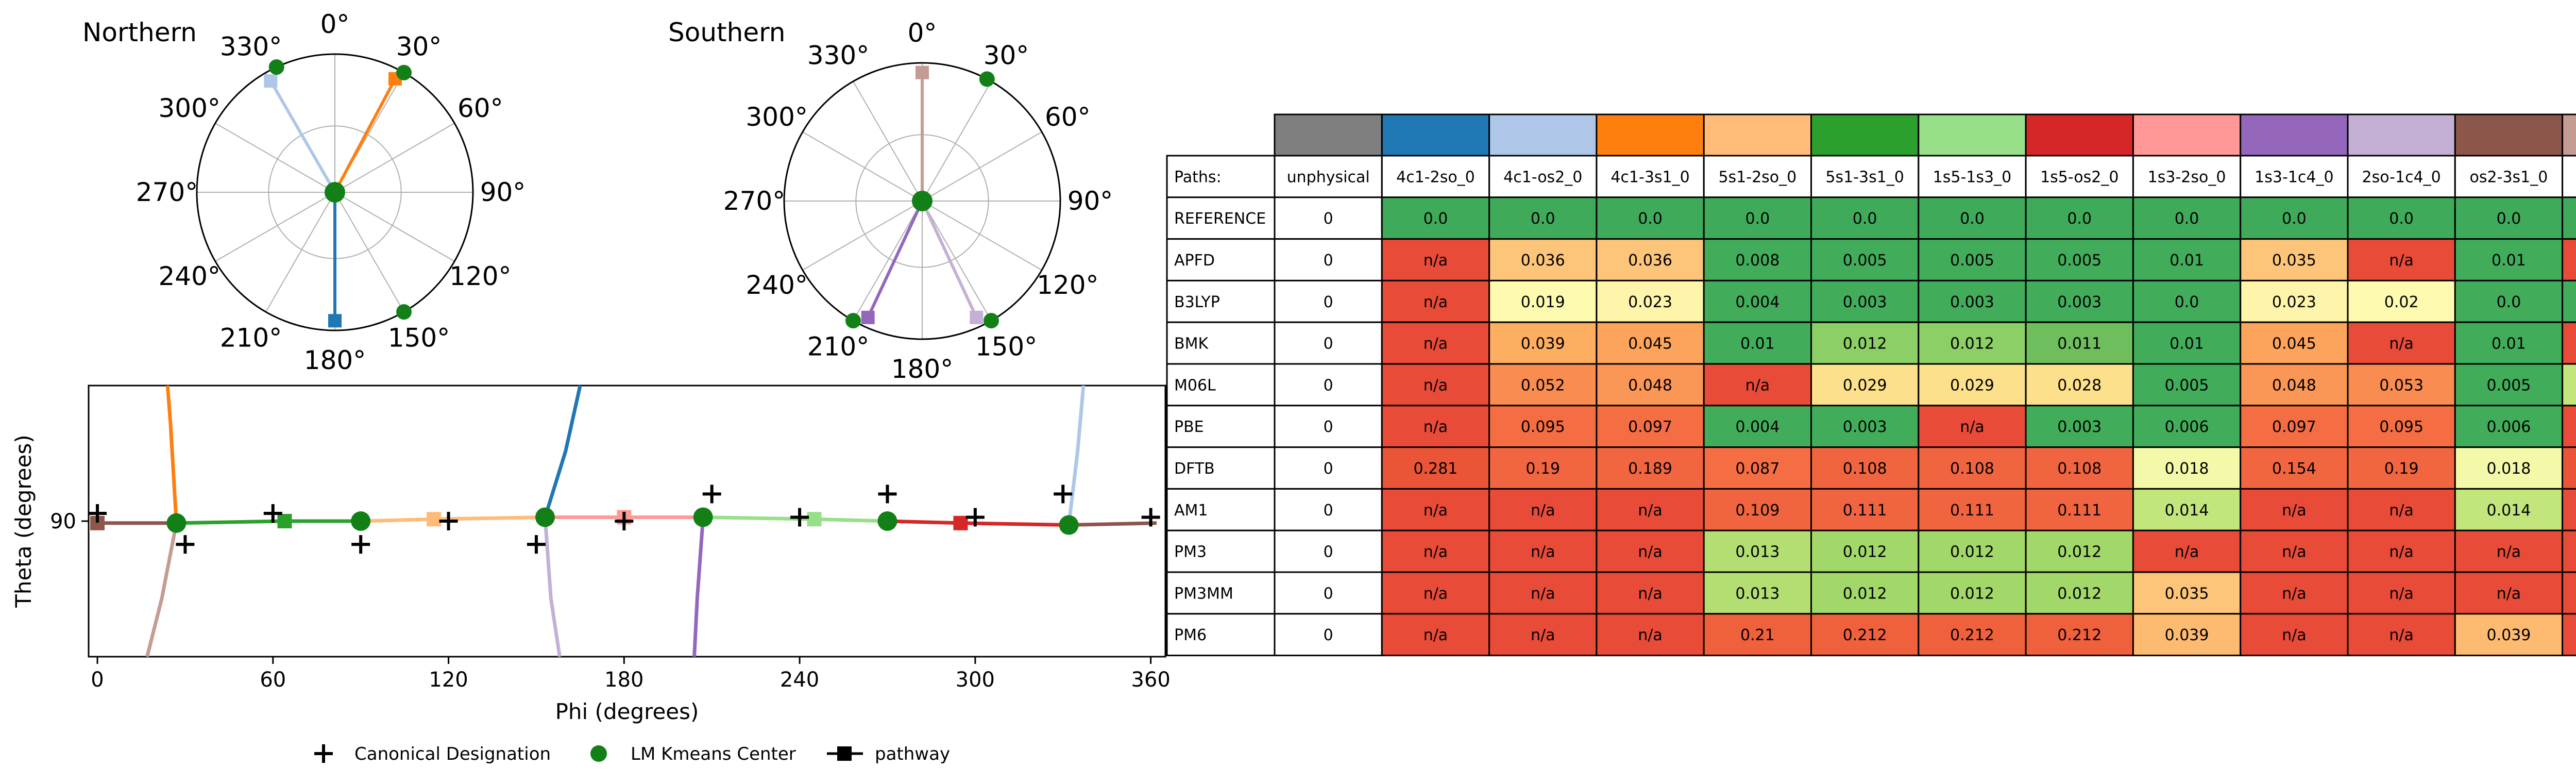  I want to click on table-cell-value: 0.01, so click(2187, 261).